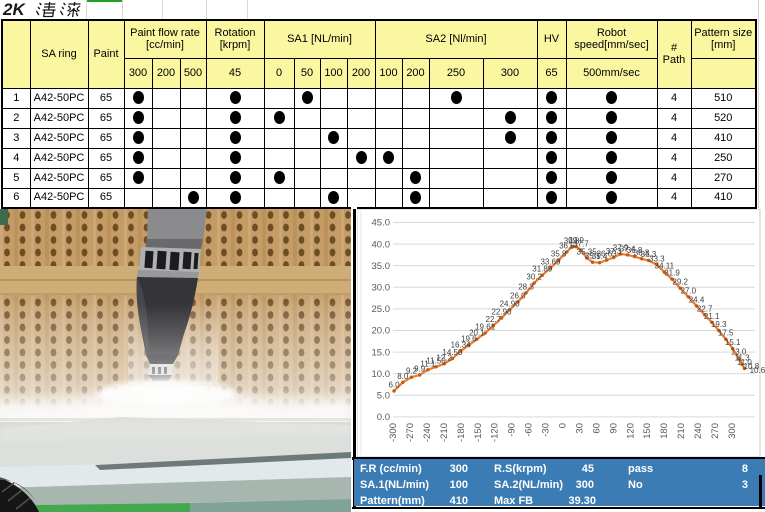 This screenshot has height=512, width=765. What do you see at coordinates (542, 269) in the screenshot?
I see `svg-text: 31.89` at bounding box center [542, 269].